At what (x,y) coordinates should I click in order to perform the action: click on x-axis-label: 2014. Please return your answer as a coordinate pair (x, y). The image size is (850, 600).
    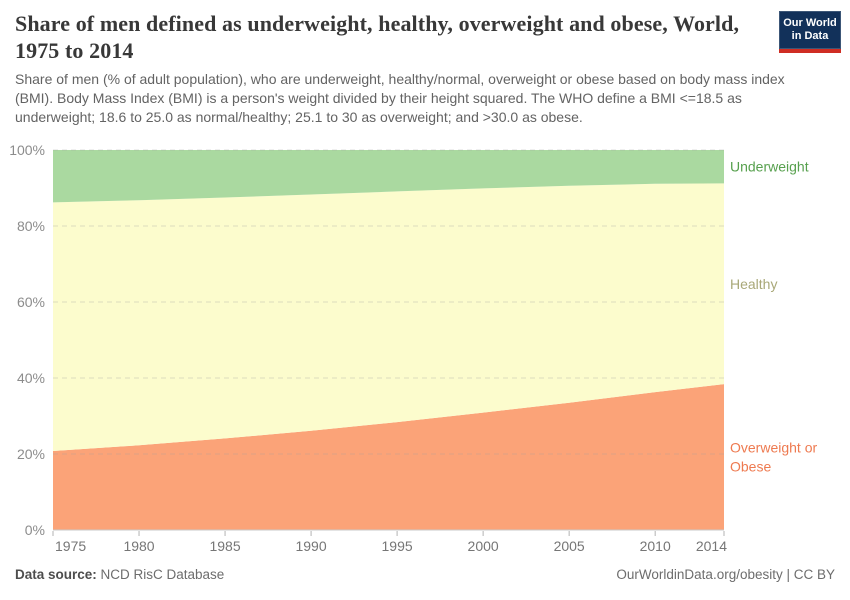
    Looking at the image, I should click on (711, 546).